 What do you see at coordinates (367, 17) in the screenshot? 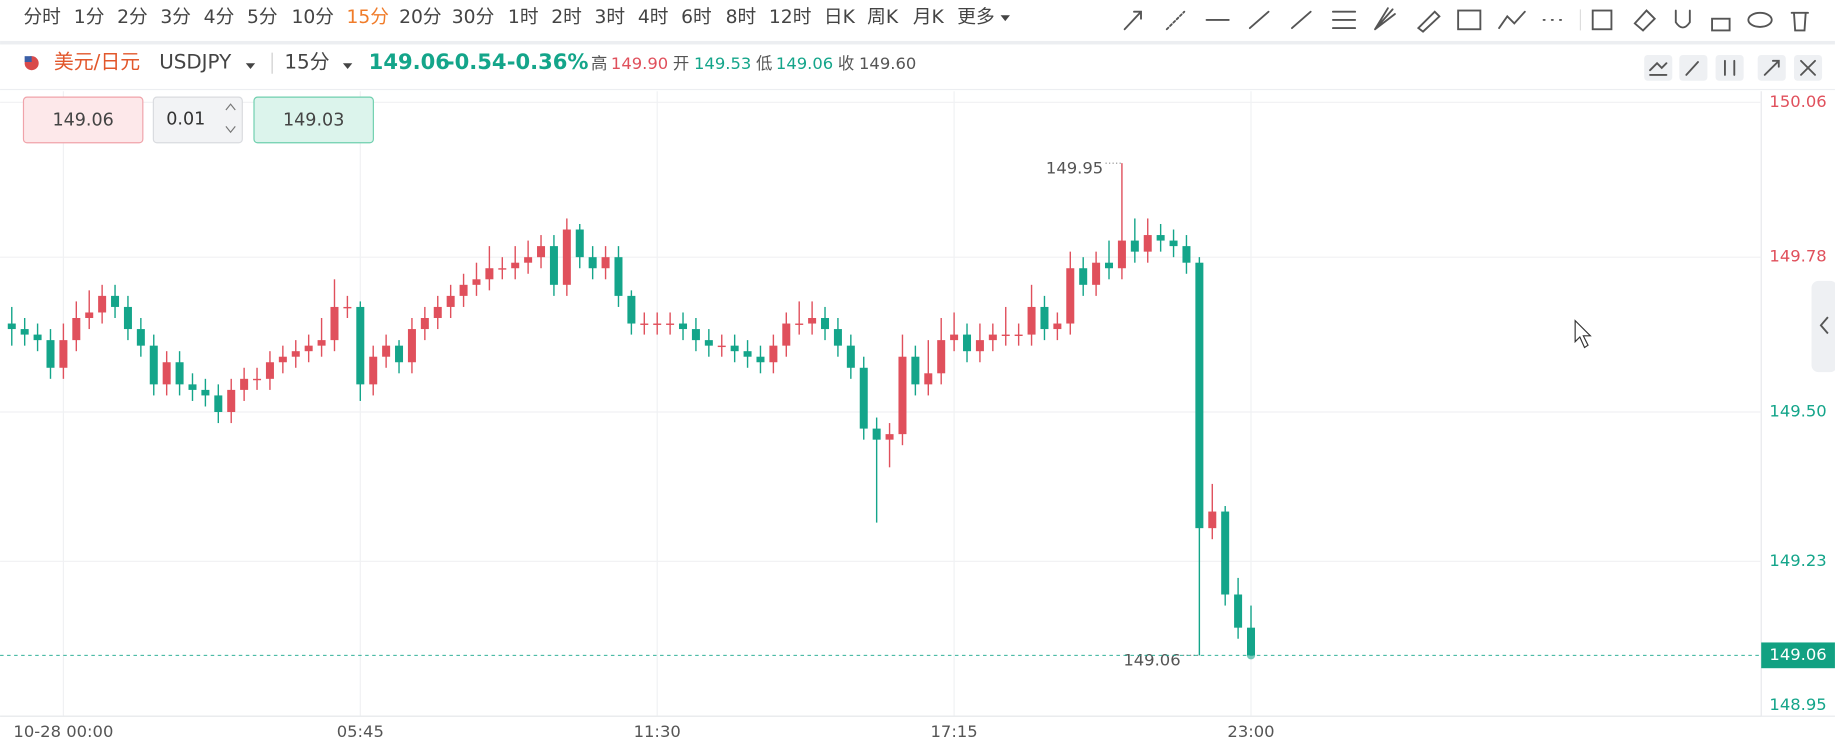
I see `interval-tab: 15分` at bounding box center [367, 17].